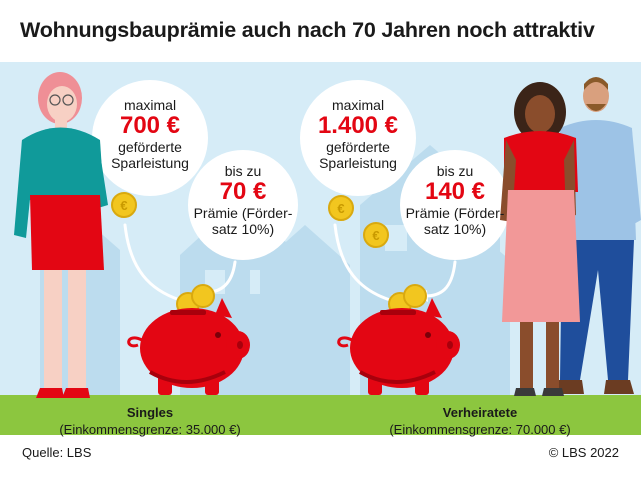  What do you see at coordinates (57, 452) in the screenshot?
I see `source-label: Quelle: LBS` at bounding box center [57, 452].